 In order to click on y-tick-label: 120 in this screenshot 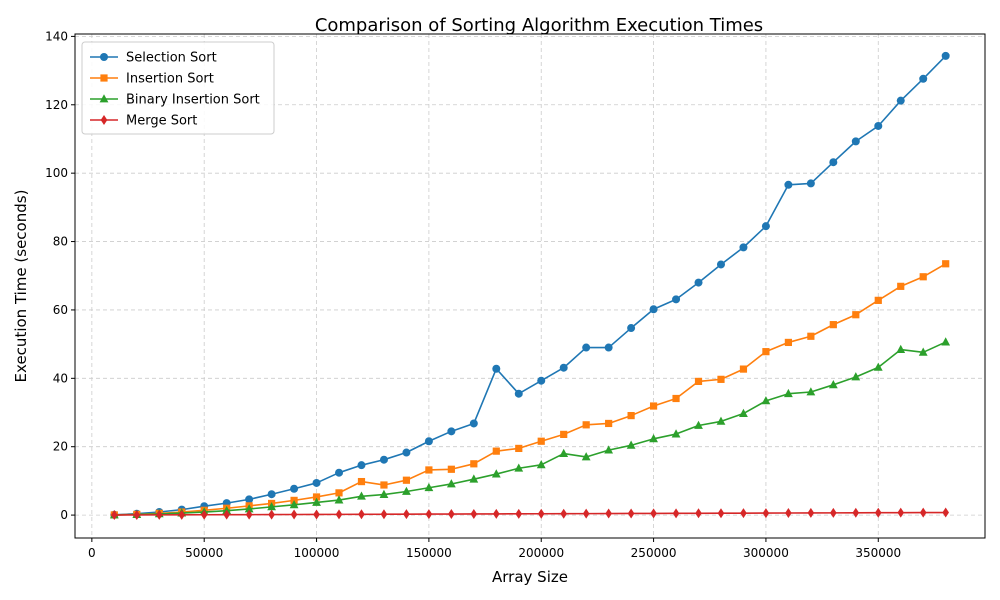, I will do `click(56, 105)`.